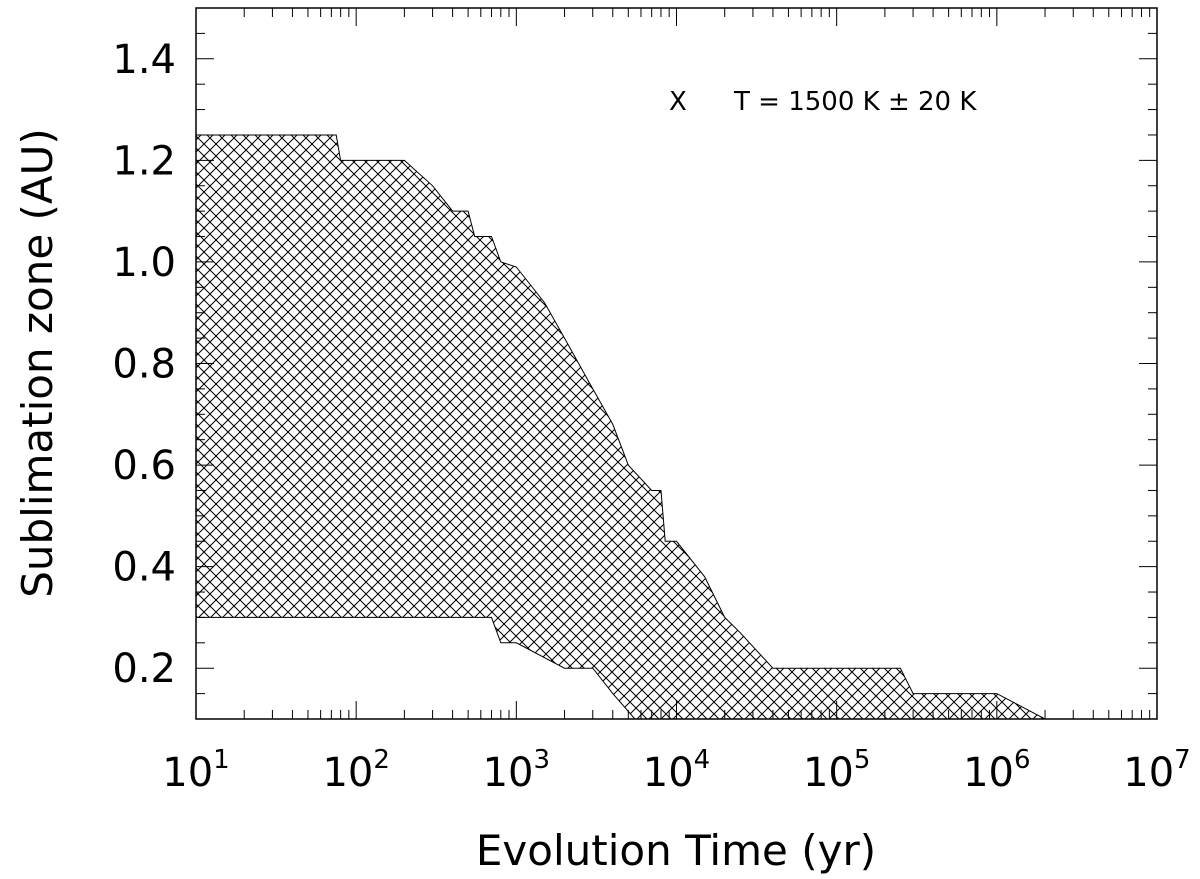 This screenshot has height=879, width=1200. I want to click on x-tick-label: 10¹, so click(195, 770).